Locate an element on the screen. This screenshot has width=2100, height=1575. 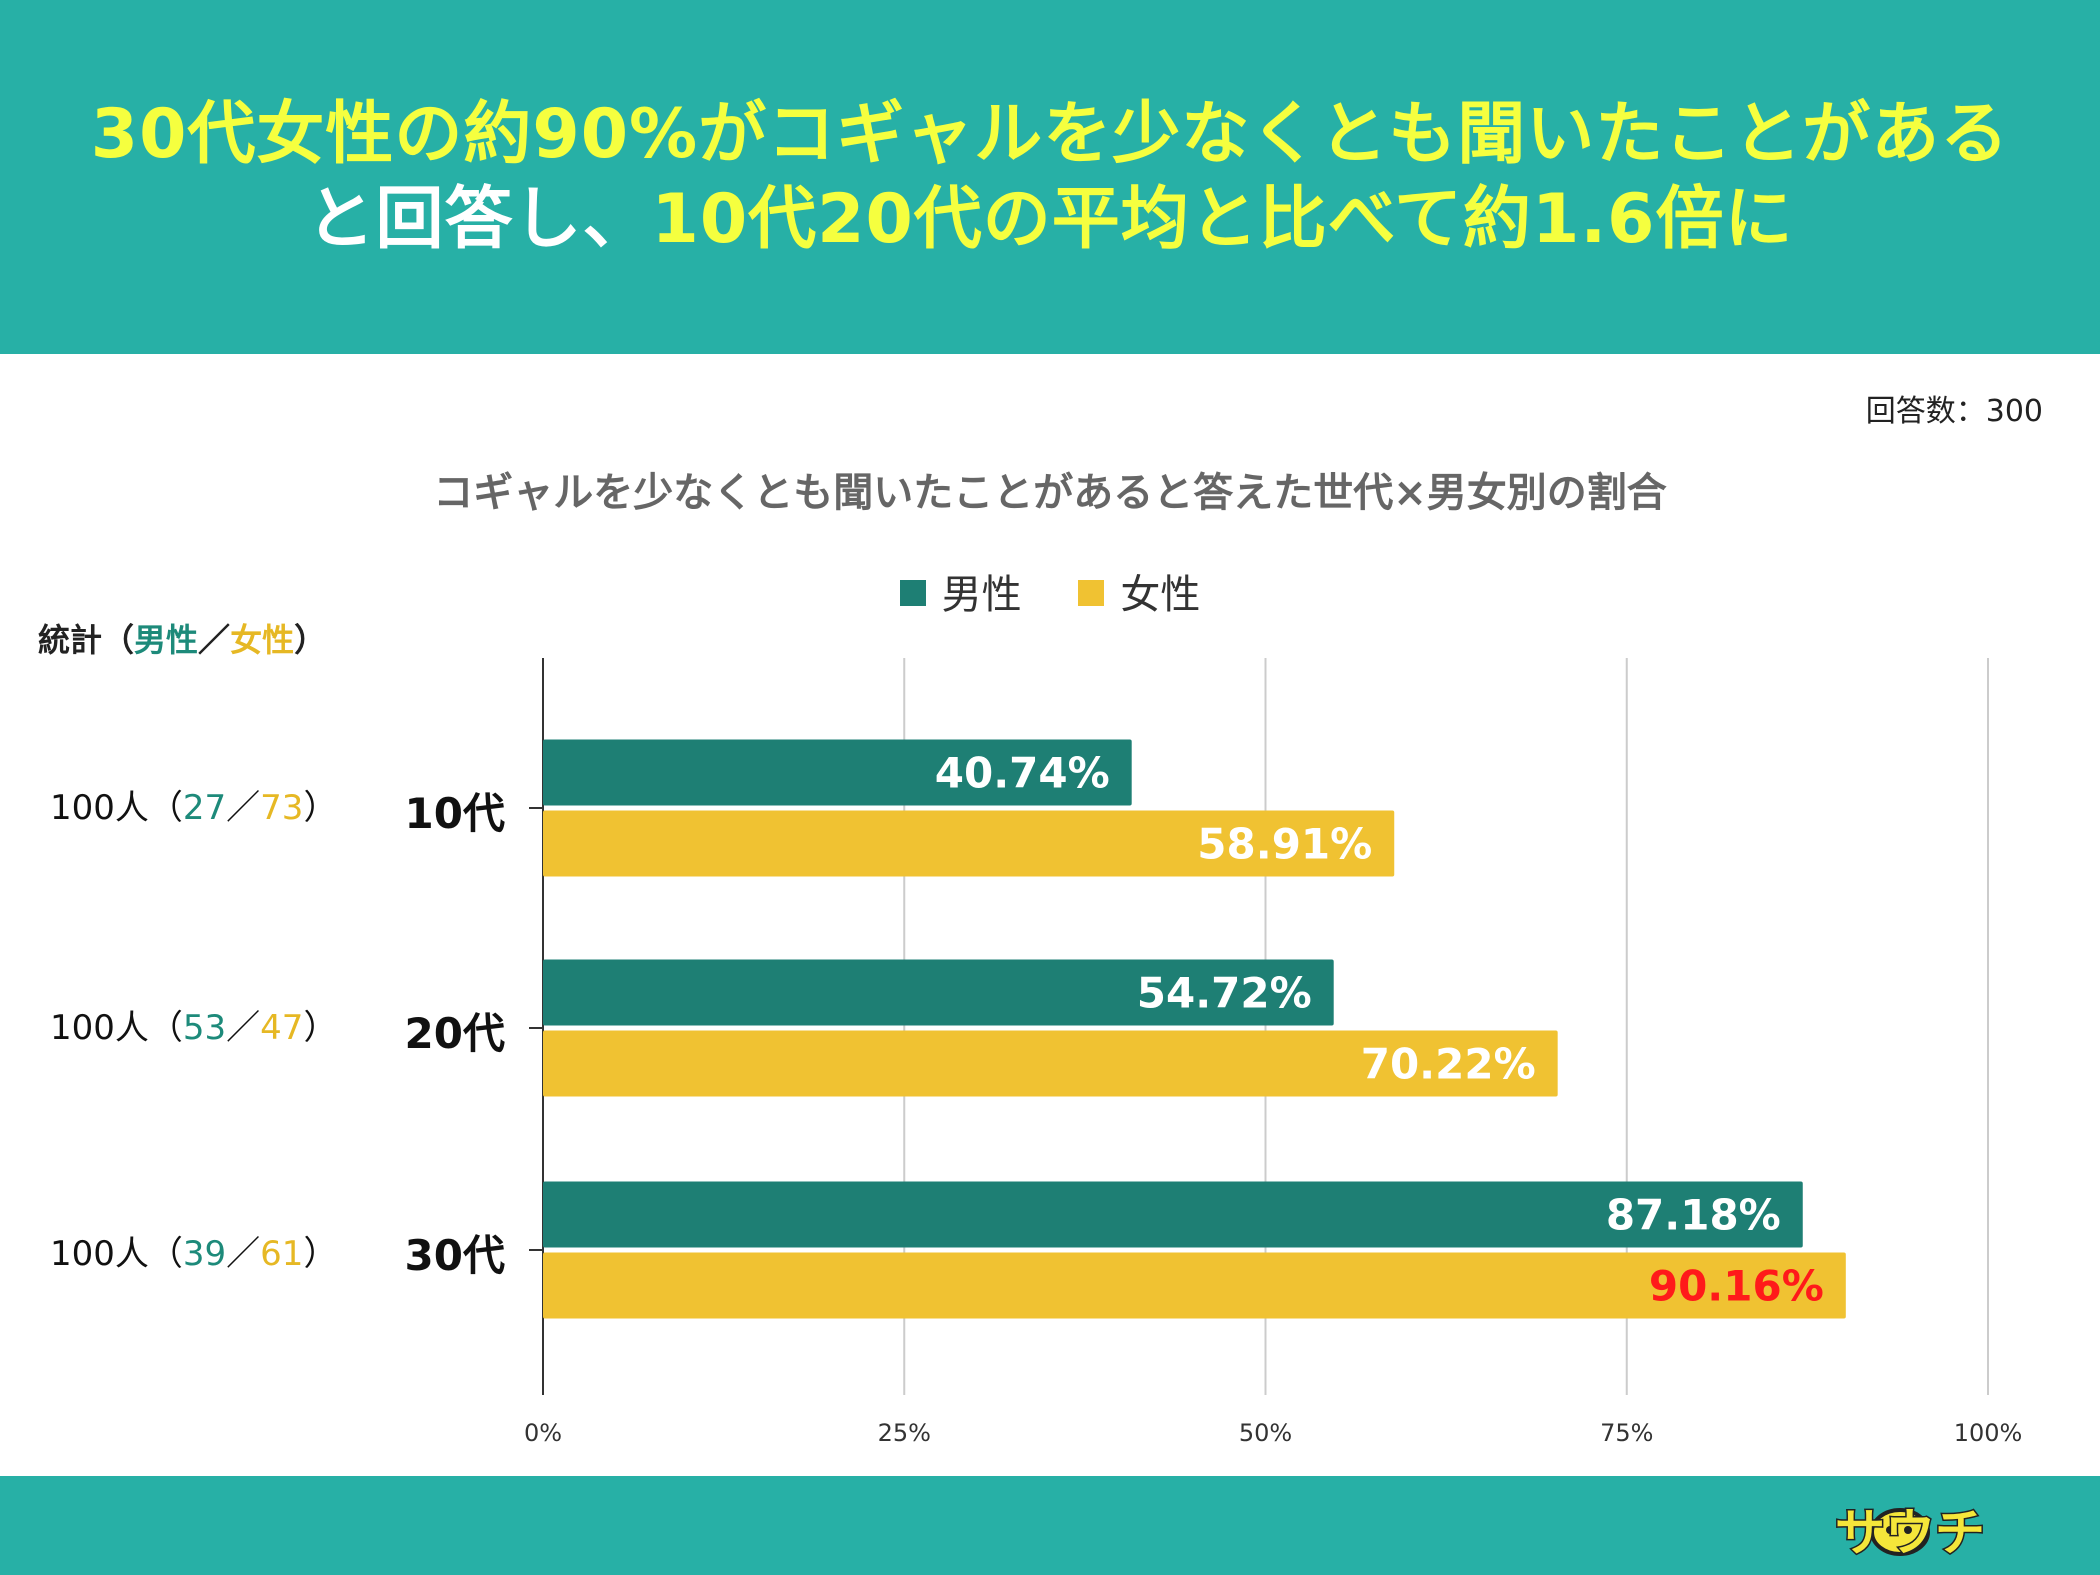
stats-female-count: 47 is located at coordinates (282, 1028).